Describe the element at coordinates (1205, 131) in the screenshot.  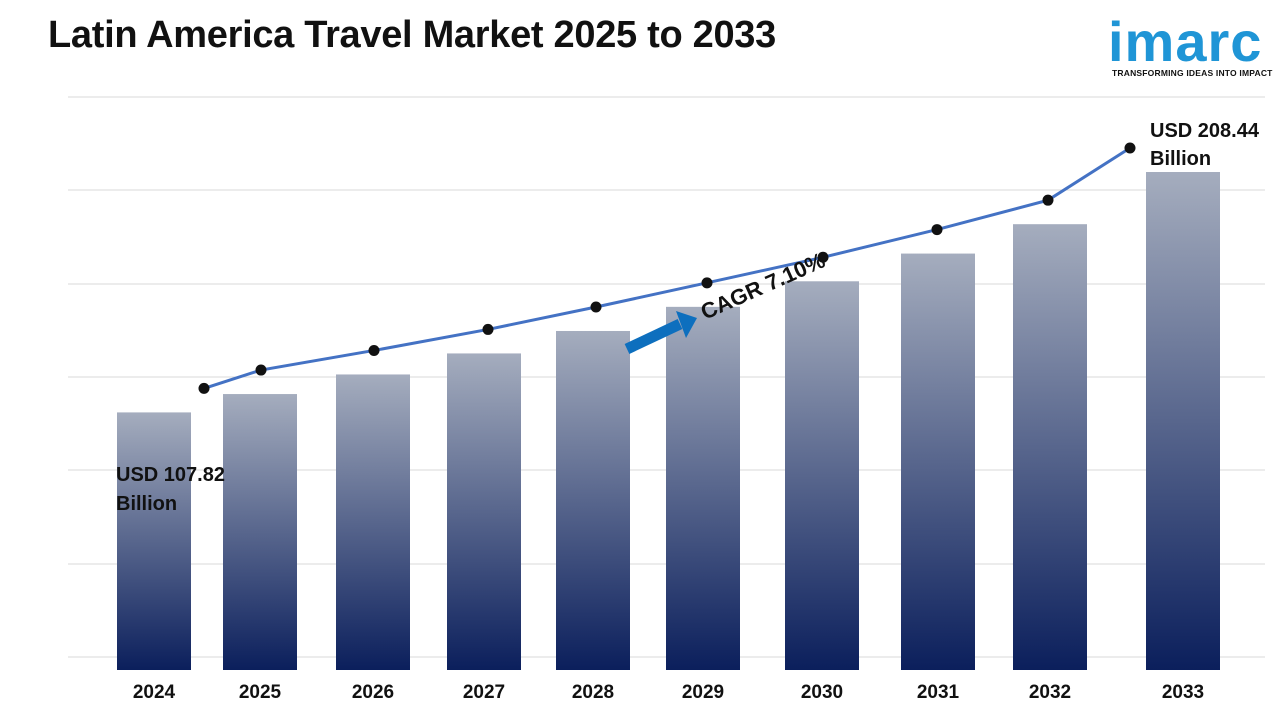
I see `end-value-label: USD 208.44` at that location.